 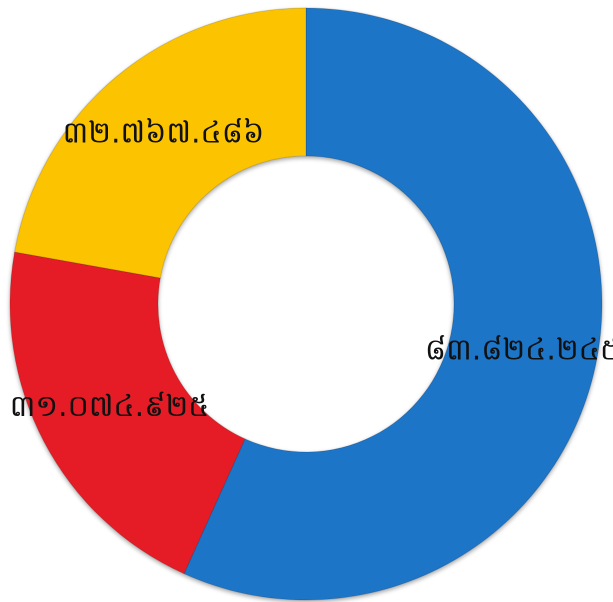 What do you see at coordinates (519, 349) in the screenshot?
I see `data-label: ៨៣.៨២៤.២៤៥` at bounding box center [519, 349].